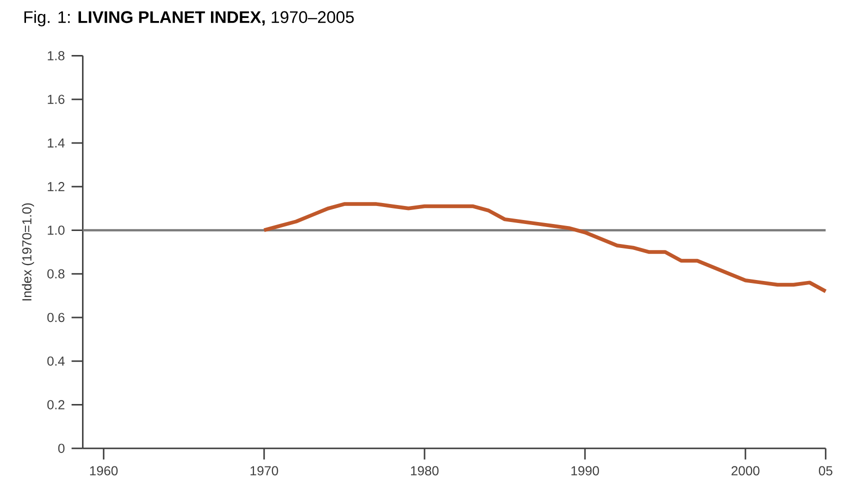 The height and width of the screenshot is (491, 849). What do you see at coordinates (56, 230) in the screenshot?
I see `y-tick-label: 1.0` at bounding box center [56, 230].